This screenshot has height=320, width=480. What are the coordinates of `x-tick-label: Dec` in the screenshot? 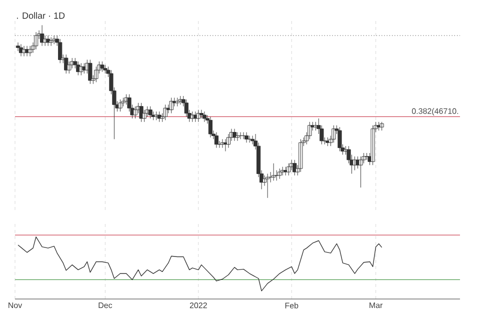 It's located at (105, 305).